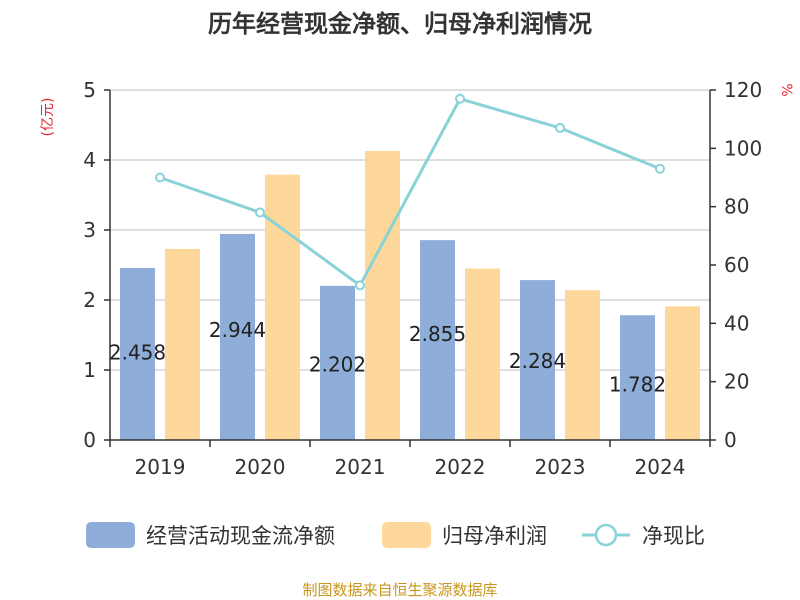  Describe the element at coordinates (89, 90) in the screenshot. I see `left-axis-tick-label: 5` at that location.